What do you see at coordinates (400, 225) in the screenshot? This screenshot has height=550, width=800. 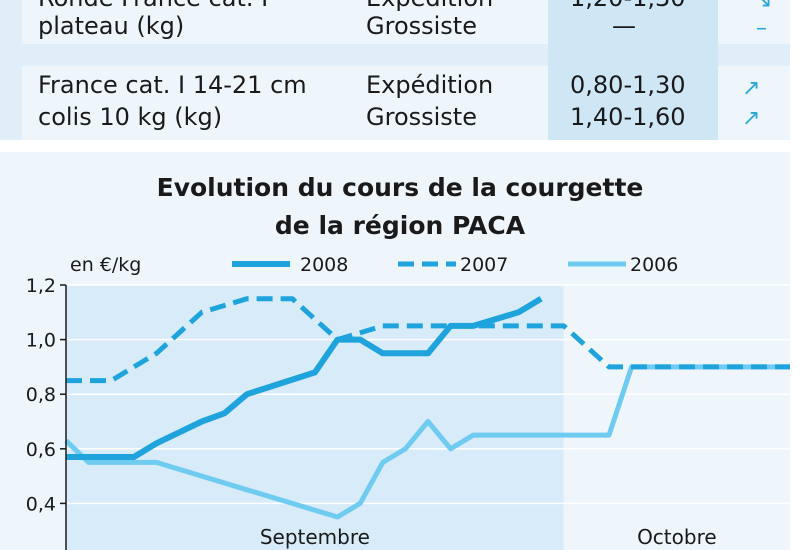 I see `chart-title-line-2: de la région PACA` at bounding box center [400, 225].